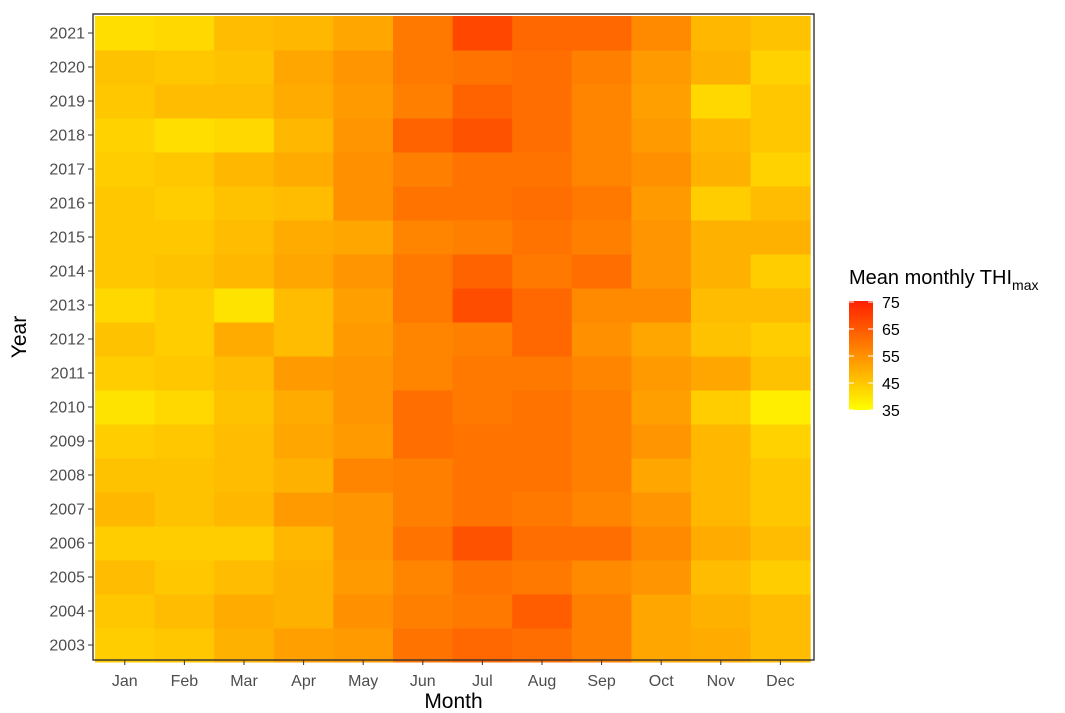 The width and height of the screenshot is (1065, 713). What do you see at coordinates (67, 510) in the screenshot?
I see `y-tick-label-2007: 2007` at bounding box center [67, 510].